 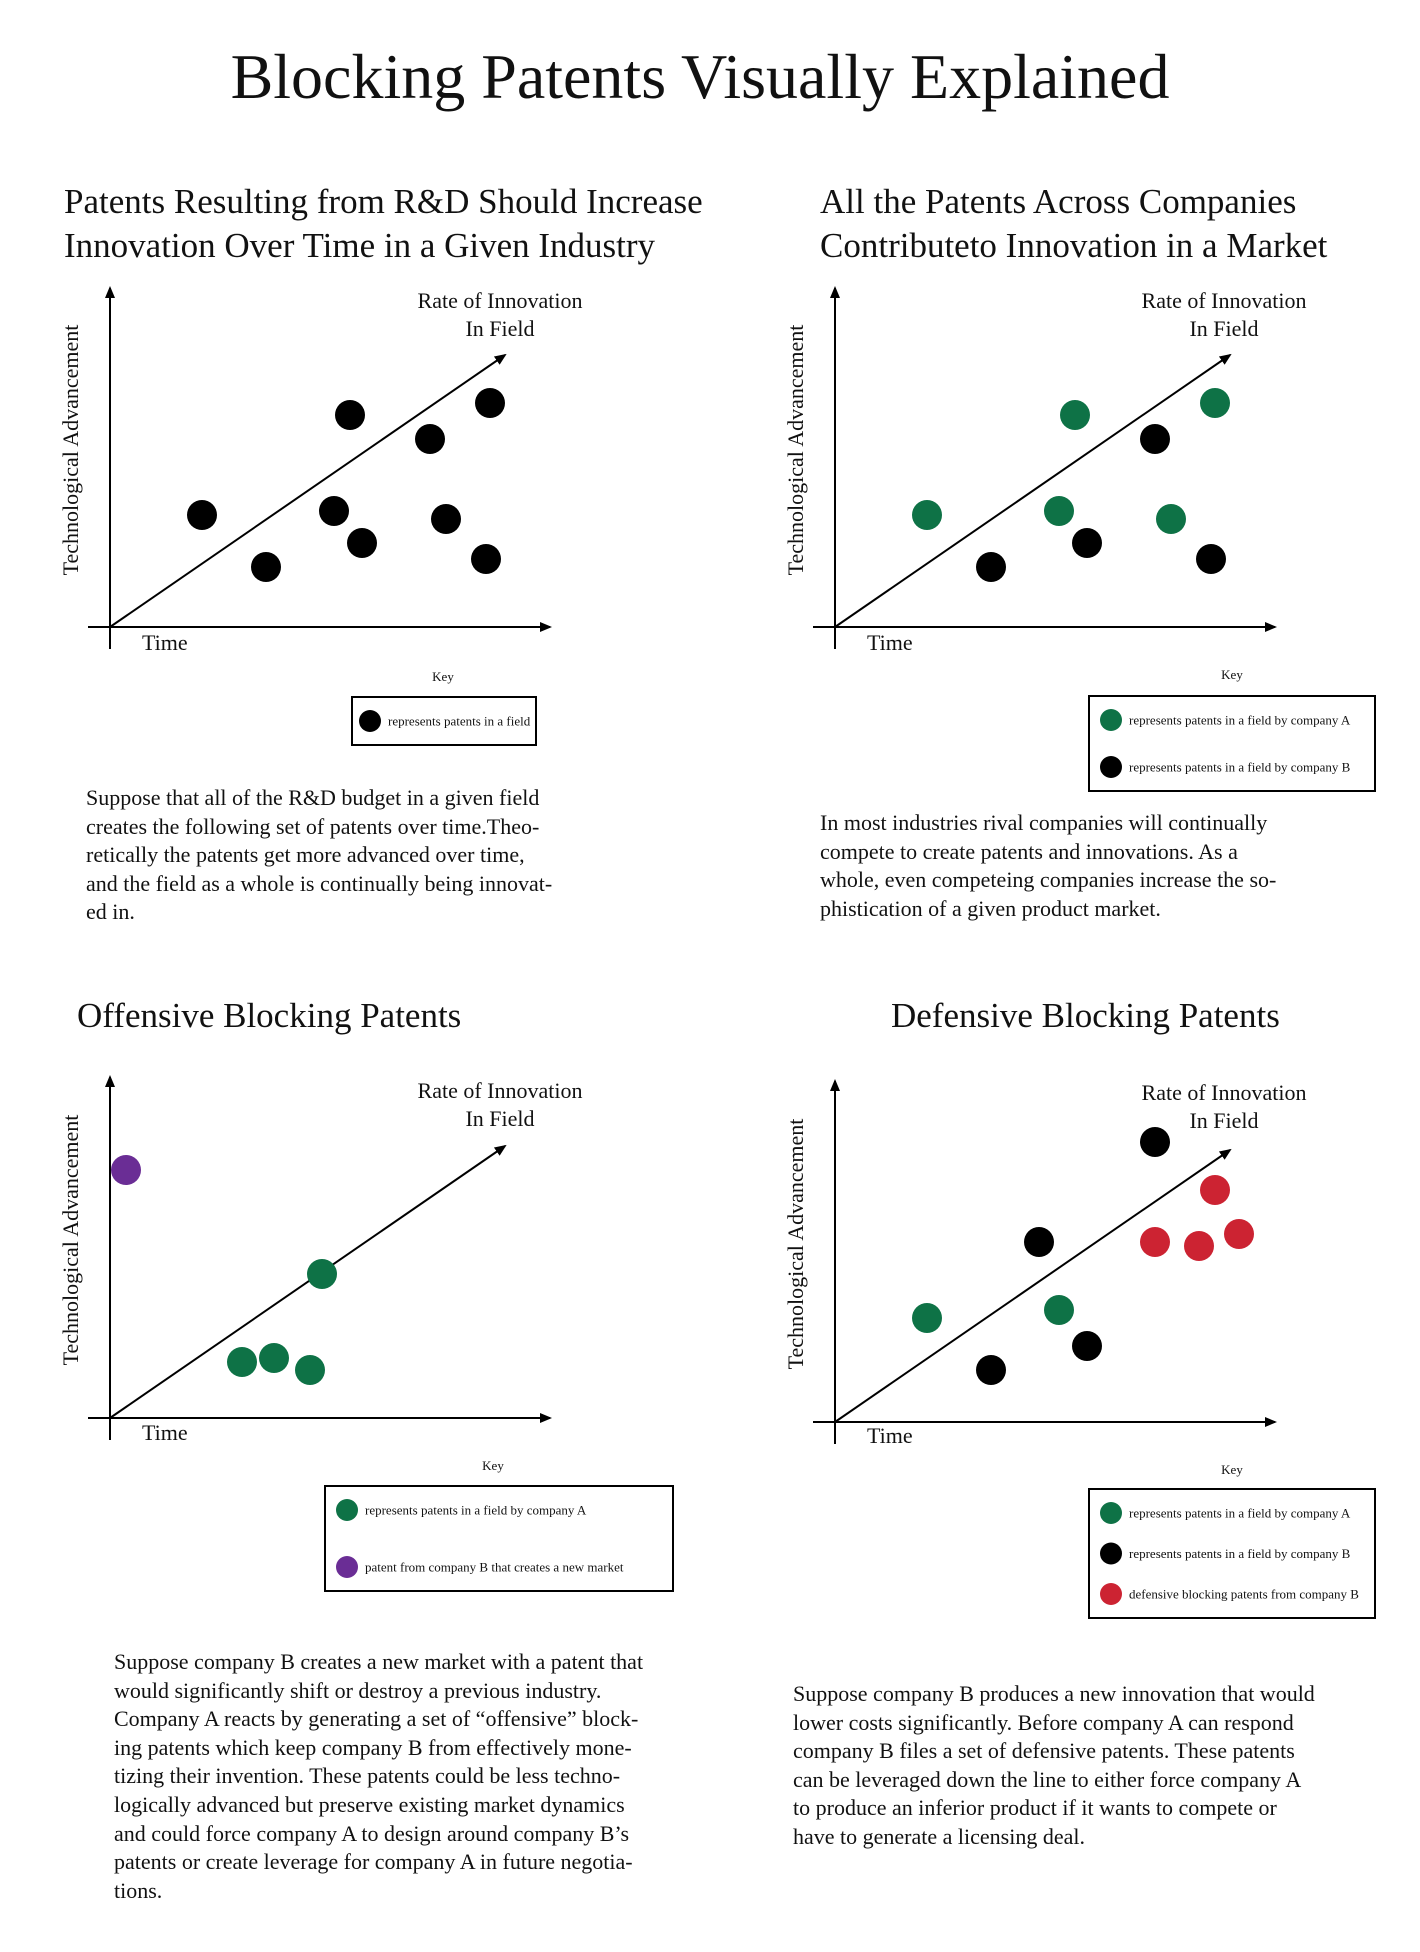 I want to click on panel-4-title: Defensive Blocking Patents, so click(x=1085, y=1016).